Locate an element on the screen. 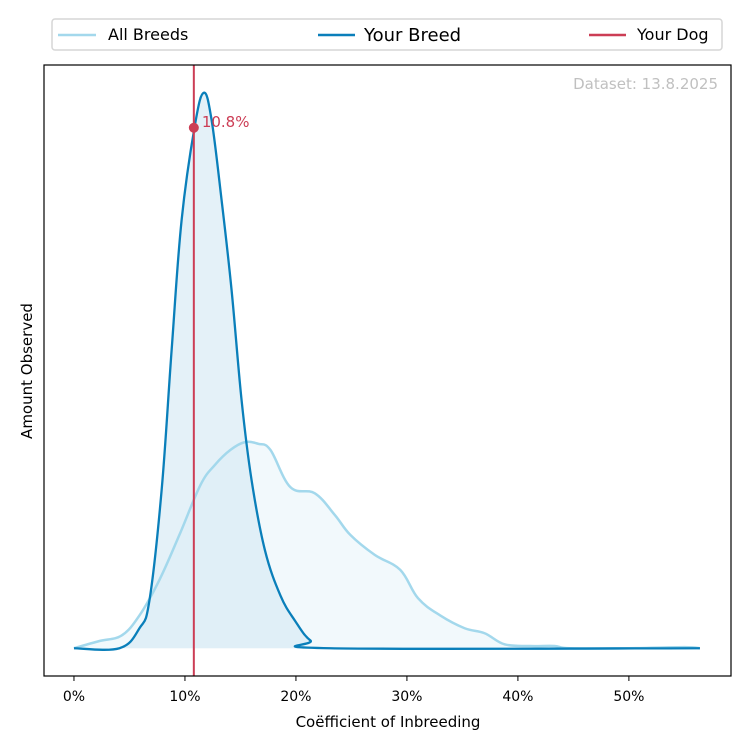  dataset-annotation: Dataset: 13.8.2025 is located at coordinates (645, 84).